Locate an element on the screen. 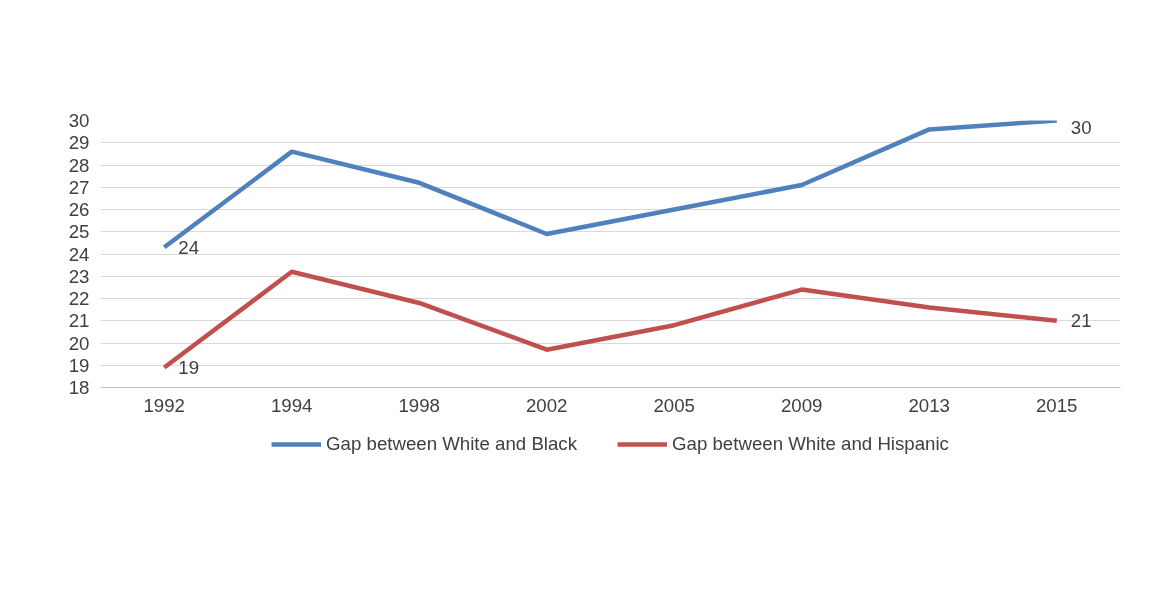  y-tick-label: 18 is located at coordinates (79, 387).